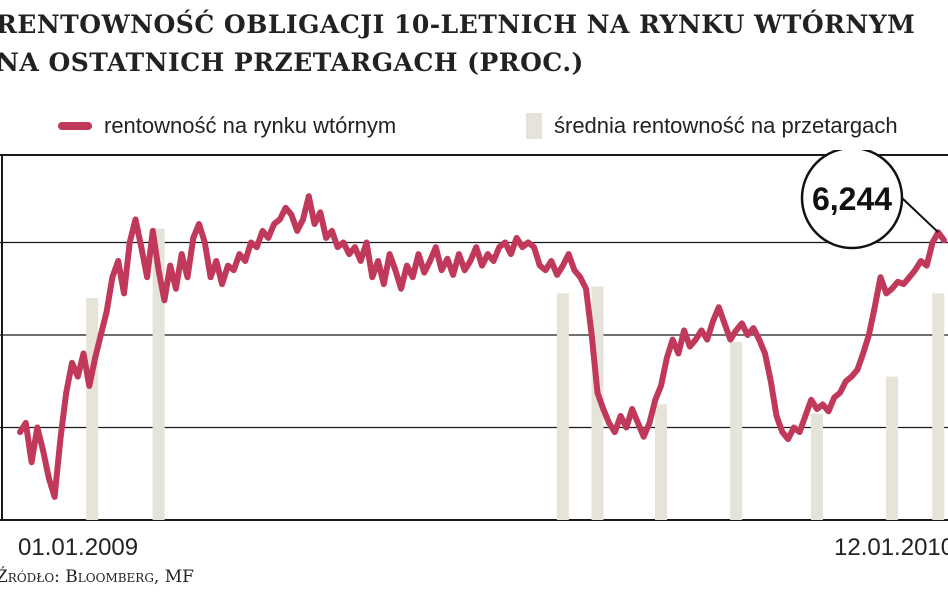 This screenshot has height=593, width=948. I want to click on legend-swatch-line, so click(75, 126).